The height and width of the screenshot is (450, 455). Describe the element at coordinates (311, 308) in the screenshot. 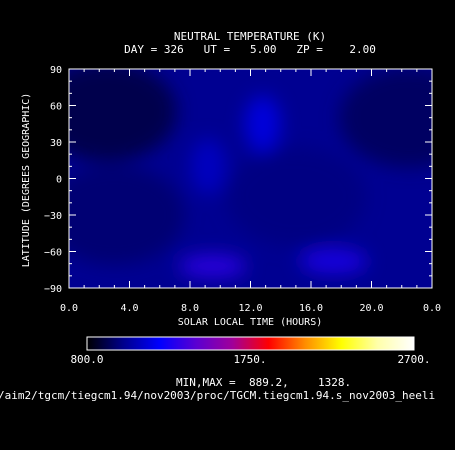

I see `x-tick-label: 16.0` at that location.